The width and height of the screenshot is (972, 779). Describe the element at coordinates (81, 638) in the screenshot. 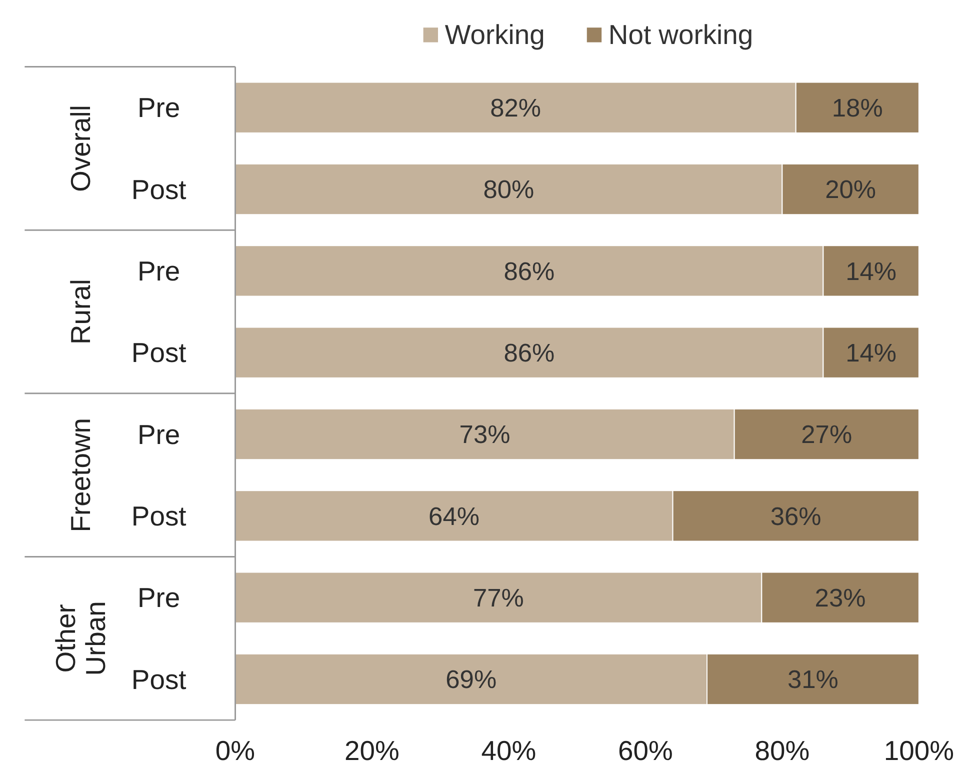

I see `text: Other Urban` at that location.